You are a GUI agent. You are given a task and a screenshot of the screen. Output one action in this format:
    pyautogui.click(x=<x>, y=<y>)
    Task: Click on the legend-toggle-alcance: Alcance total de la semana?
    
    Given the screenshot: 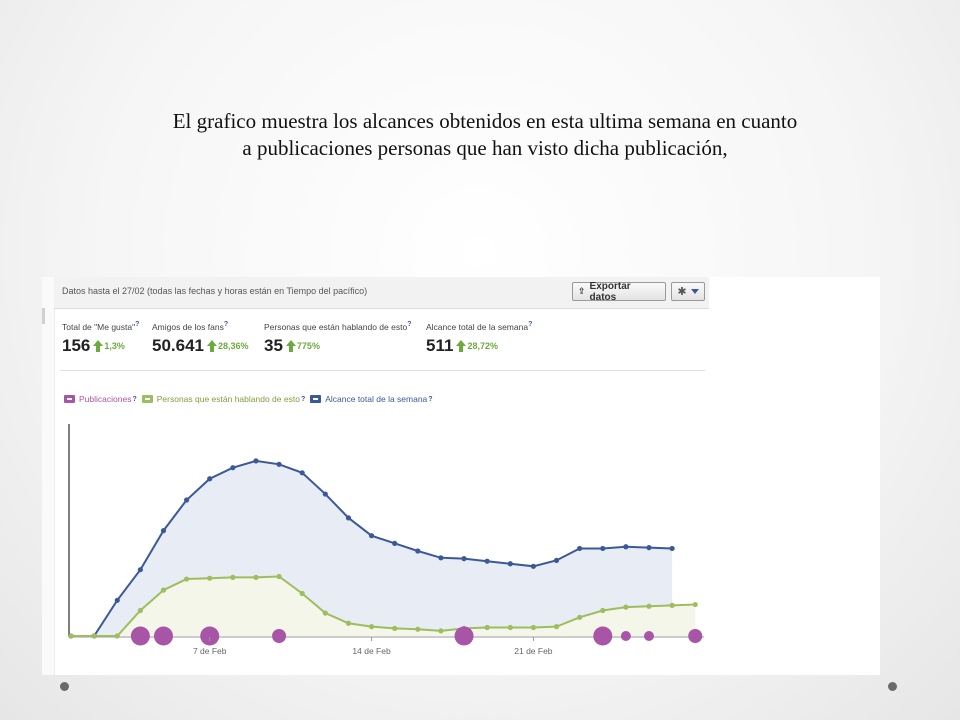 What is the action you would take?
    pyautogui.click(x=371, y=399)
    